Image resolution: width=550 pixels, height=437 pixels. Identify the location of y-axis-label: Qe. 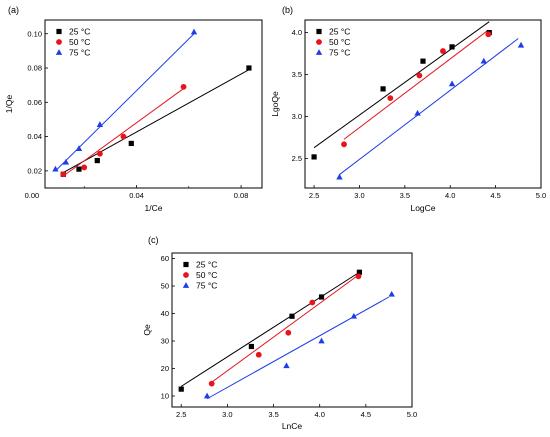
(147, 330).